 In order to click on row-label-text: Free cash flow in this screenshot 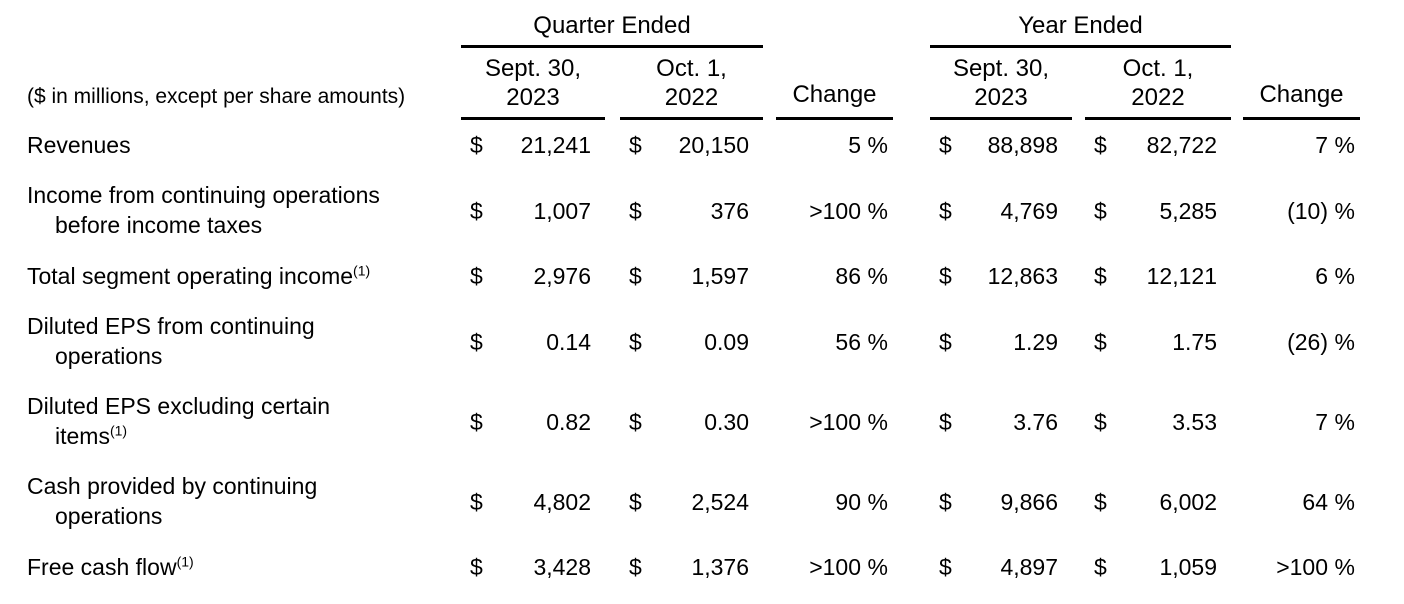, I will do `click(102, 566)`.